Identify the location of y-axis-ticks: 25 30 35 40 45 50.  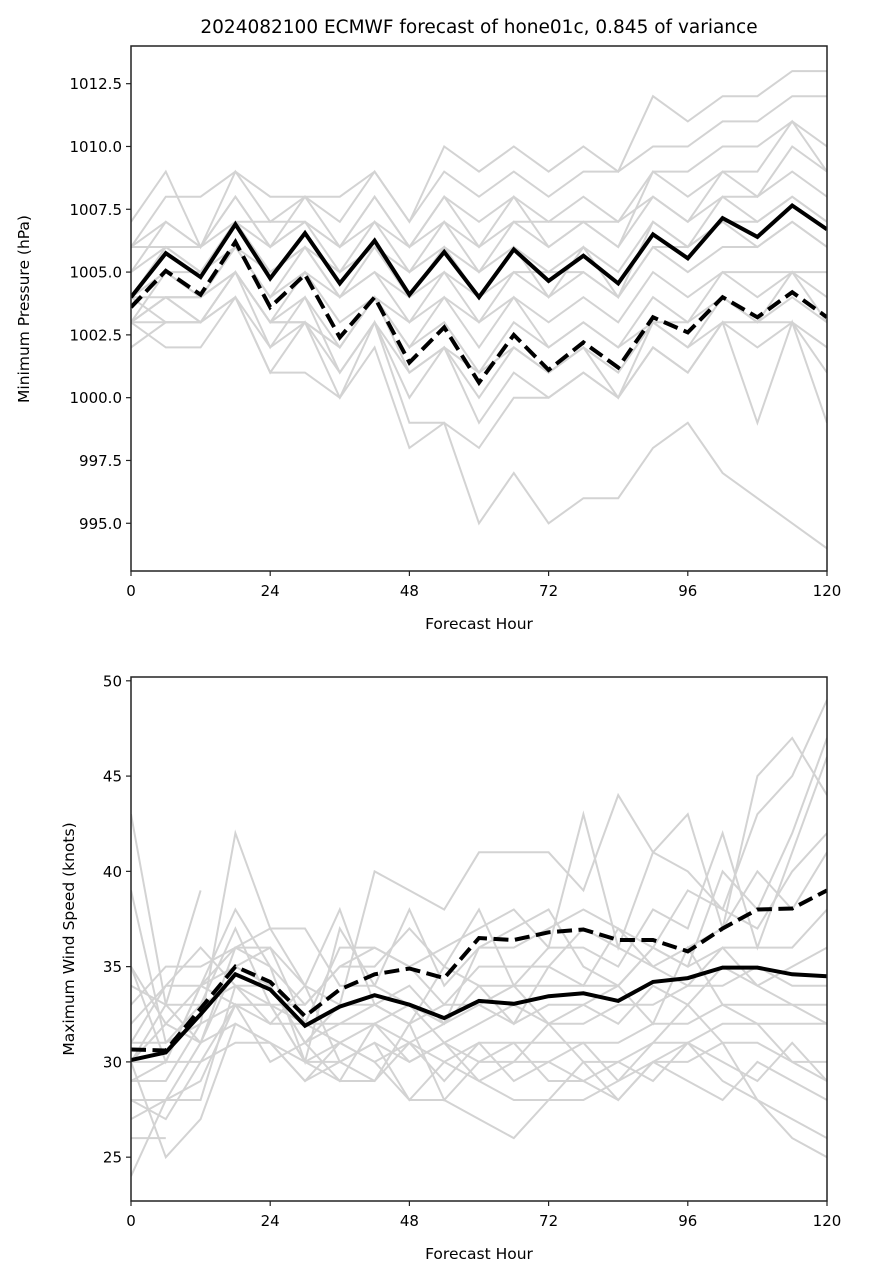
(117, 919).